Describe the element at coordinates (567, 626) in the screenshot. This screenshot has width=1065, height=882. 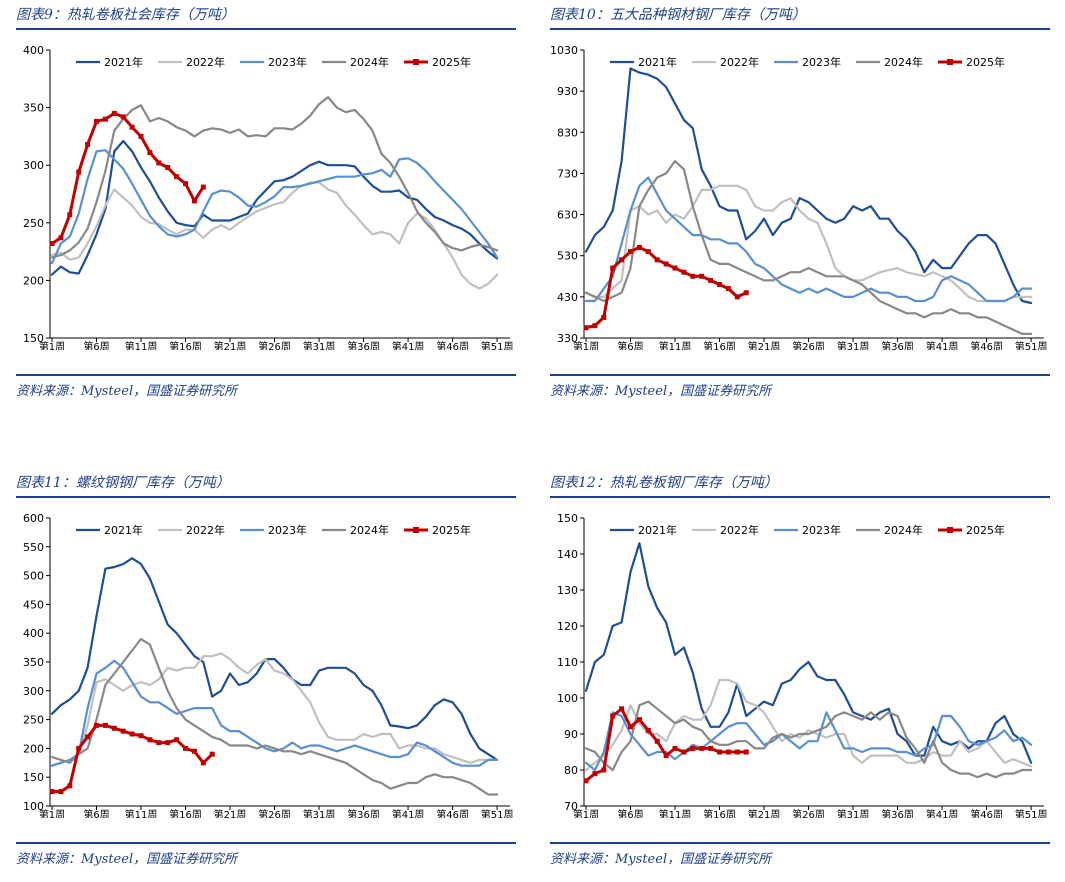
I see `y-tick-label: 120` at that location.